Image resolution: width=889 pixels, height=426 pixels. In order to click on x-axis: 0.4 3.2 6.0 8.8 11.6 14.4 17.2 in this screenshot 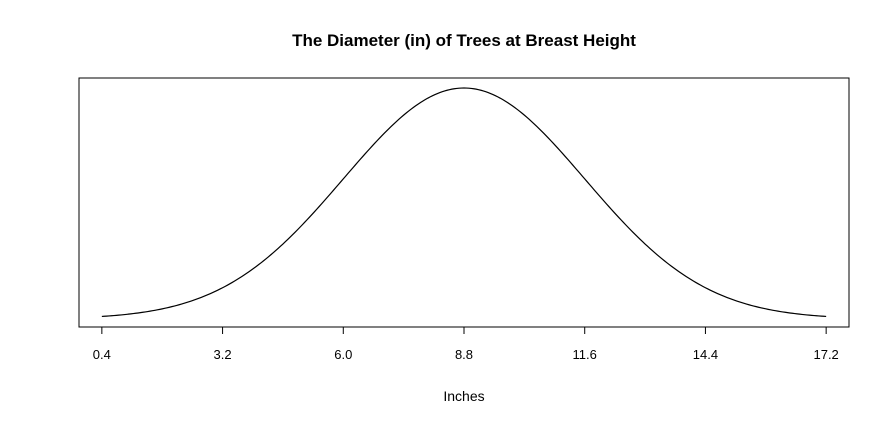, I will do `click(466, 344)`.